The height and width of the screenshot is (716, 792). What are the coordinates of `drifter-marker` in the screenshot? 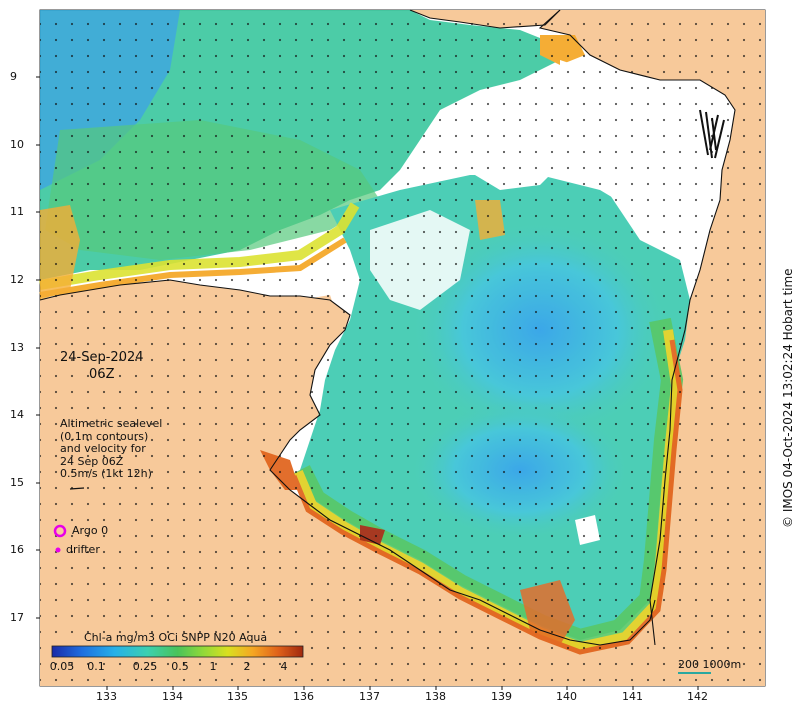 It's located at (58, 550).